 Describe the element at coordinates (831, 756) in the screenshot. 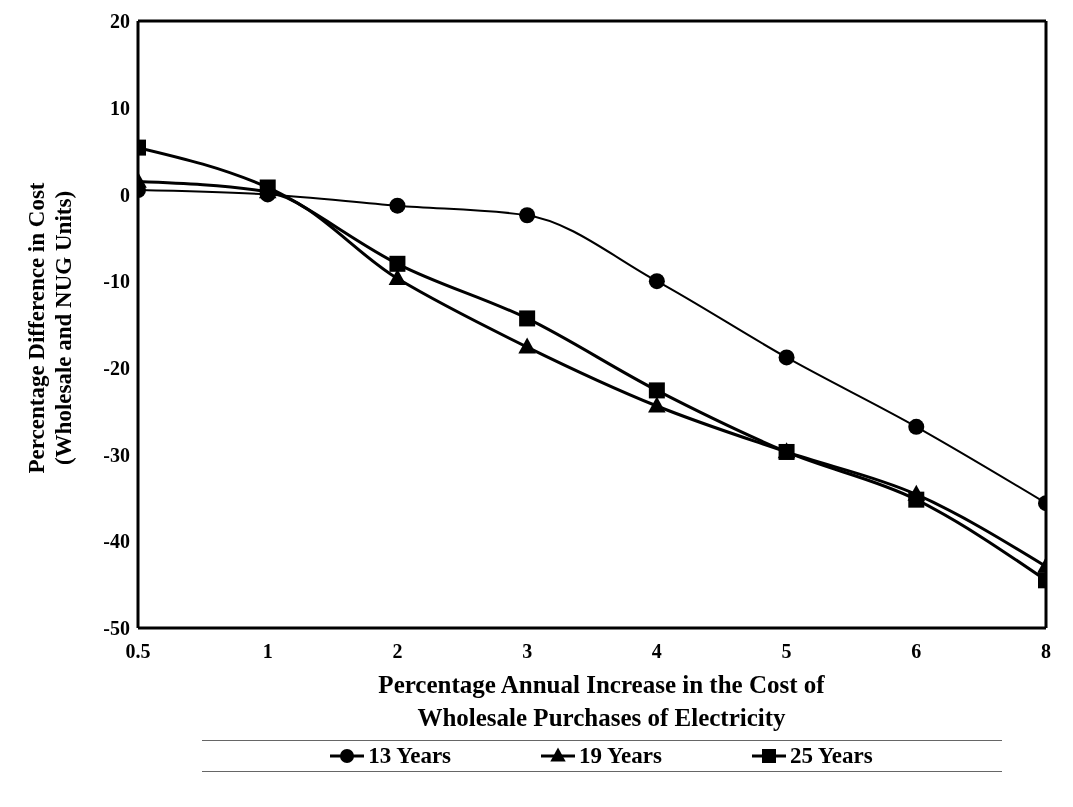

I see `legend-label: 25 Years` at that location.